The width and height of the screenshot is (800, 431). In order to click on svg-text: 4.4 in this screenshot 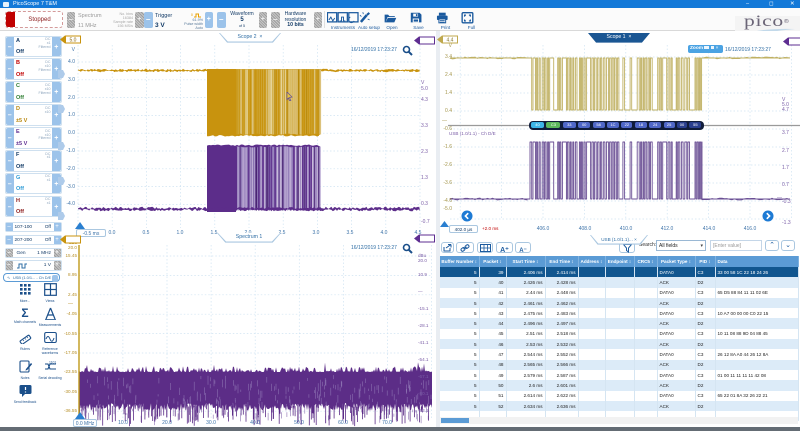, I will do `click(450, 40)`.